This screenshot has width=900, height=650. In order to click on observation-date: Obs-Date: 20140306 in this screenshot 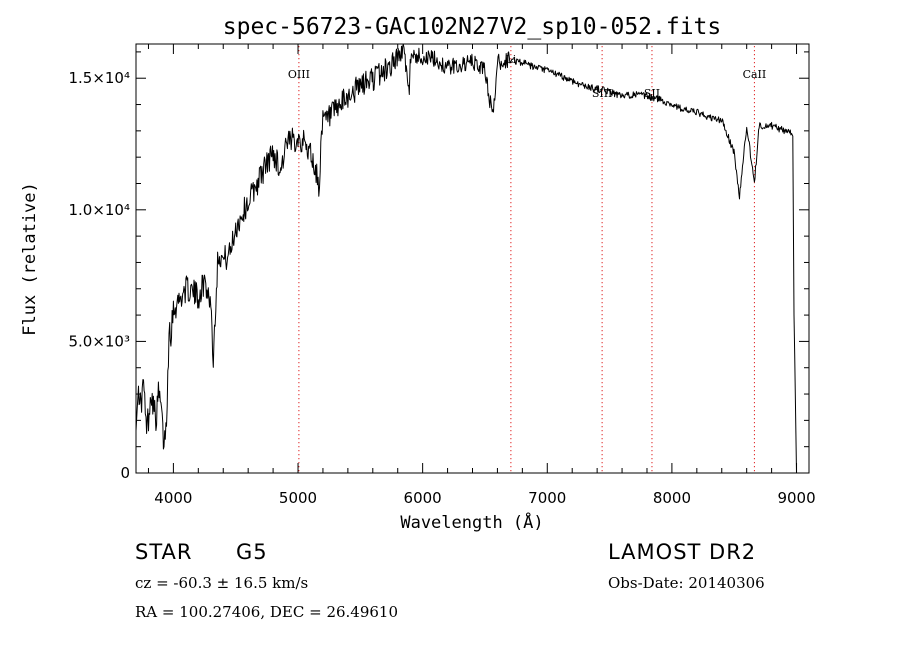, I will do `click(686, 583)`.